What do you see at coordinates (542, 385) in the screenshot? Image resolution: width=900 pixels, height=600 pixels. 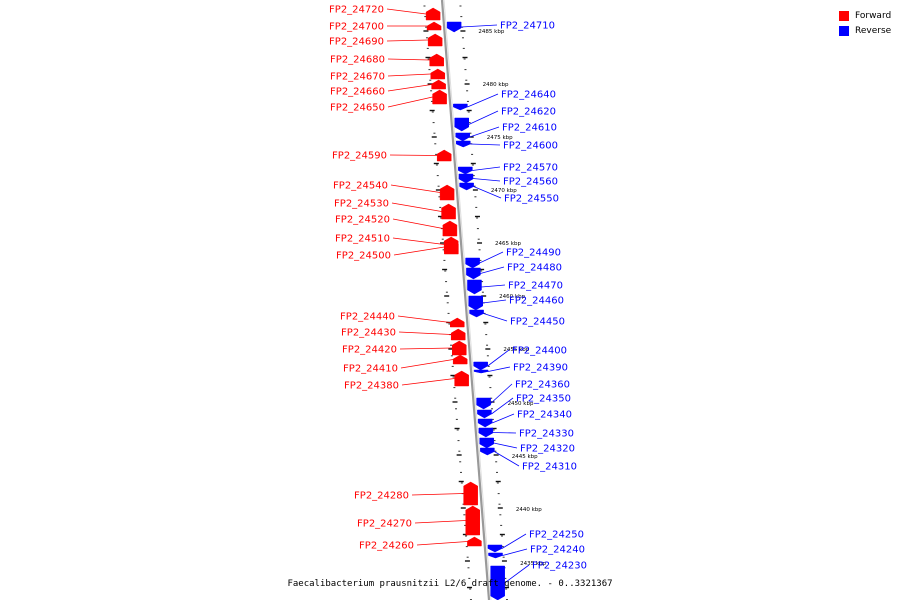 I see `gene-label-fp2_24360: FP2_24360` at bounding box center [542, 385].